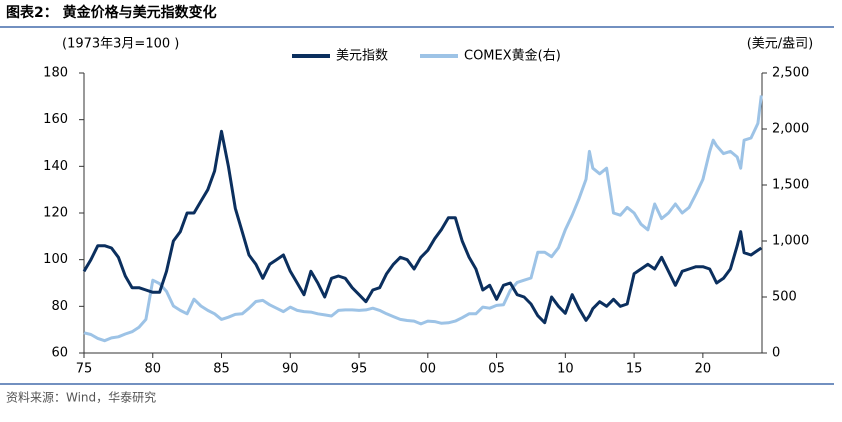 This screenshot has height=422, width=842. Describe the element at coordinates (776, 353) in the screenshot. I see `y2-tick-label: 0` at that location.